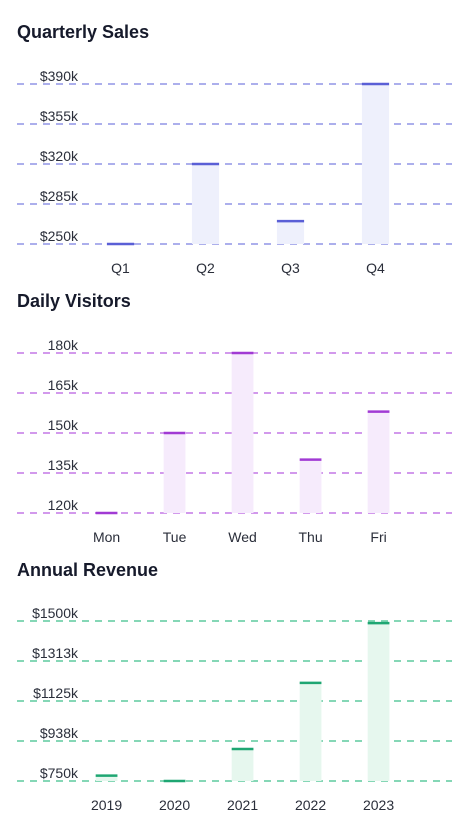 This screenshot has width=474, height=835. Describe the element at coordinates (59, 733) in the screenshot. I see `y-tick-label: $938k` at that location.